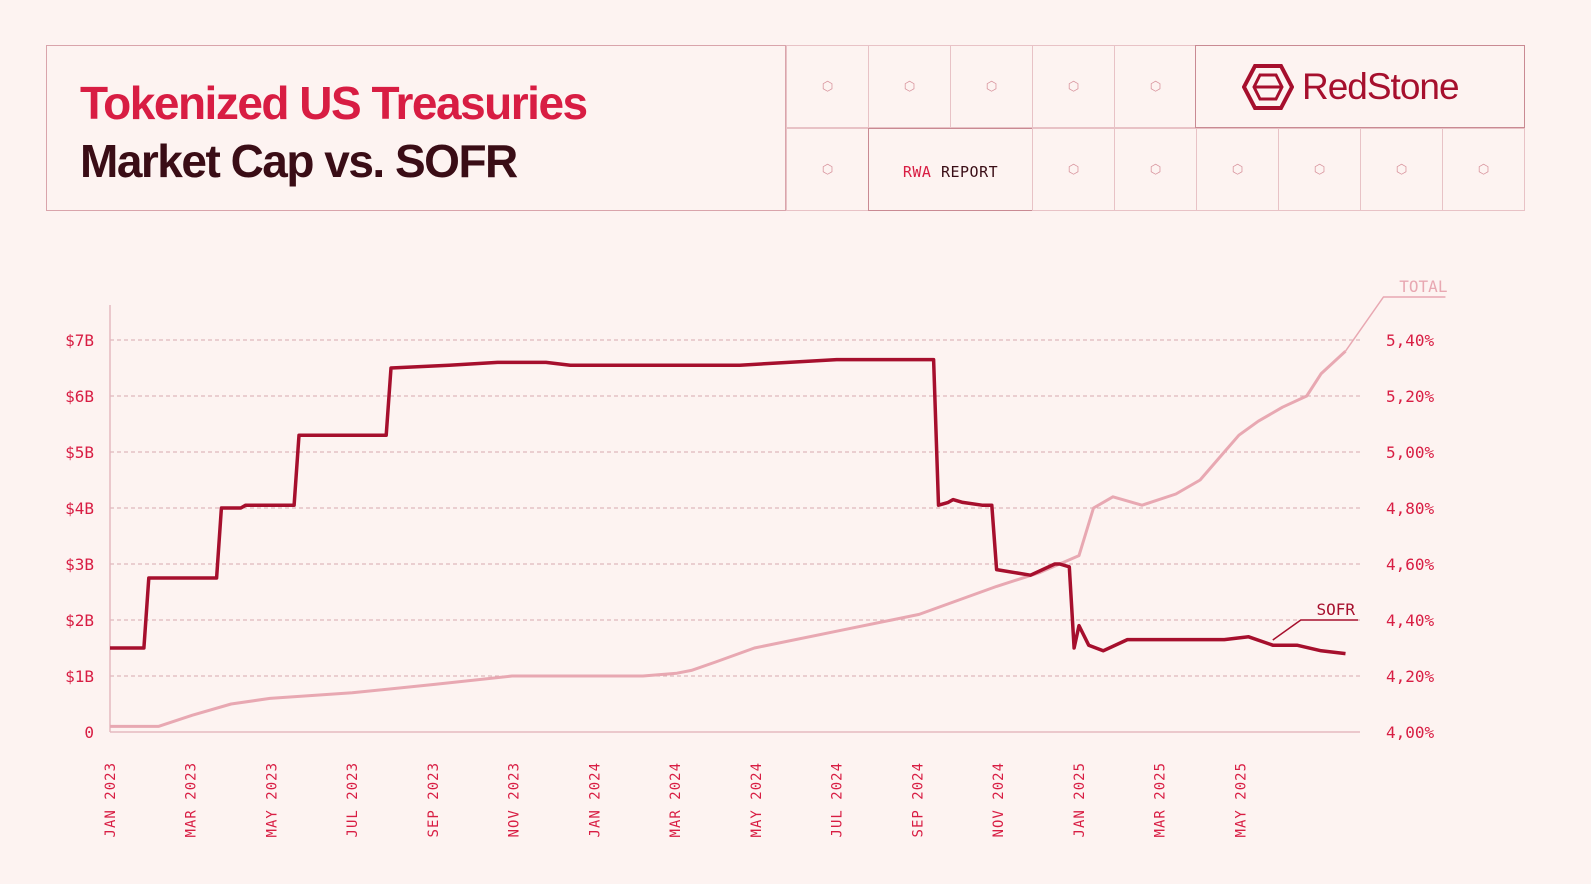  What do you see at coordinates (434, 799) in the screenshot?
I see `x-tick-label: SEP 2023` at bounding box center [434, 799].